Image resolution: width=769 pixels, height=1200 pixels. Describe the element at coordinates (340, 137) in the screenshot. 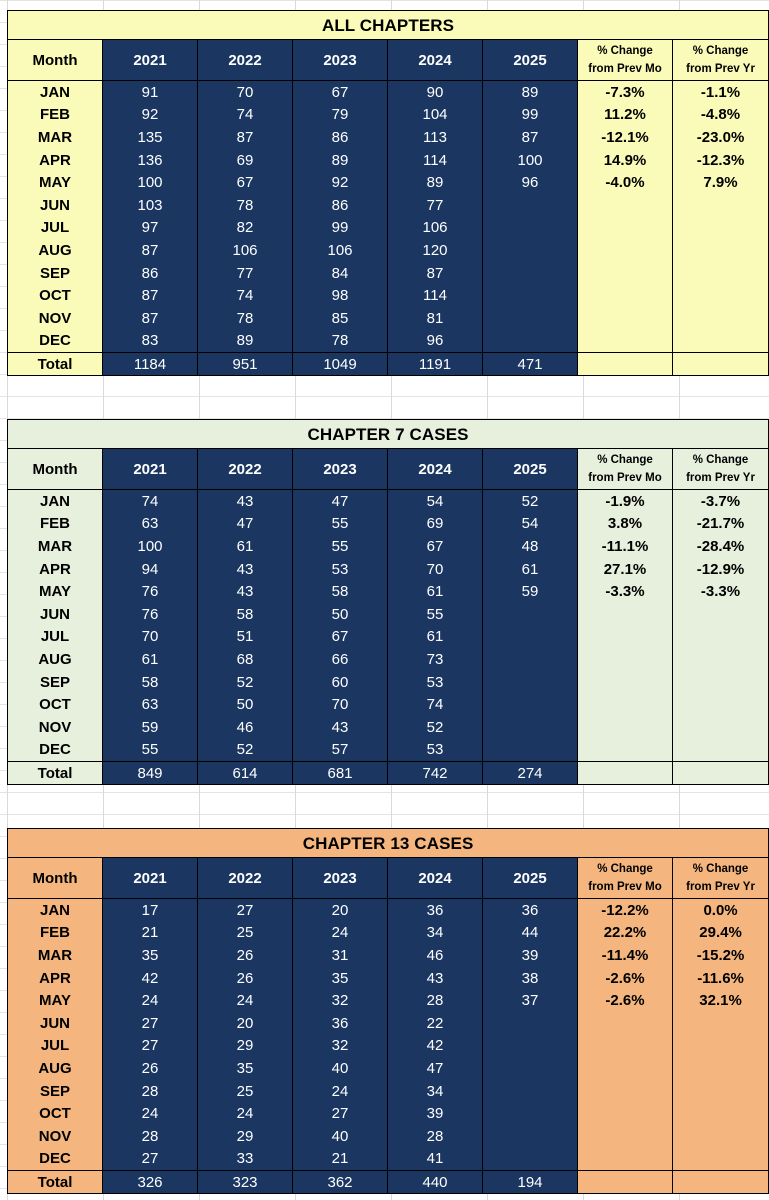

I see `year-value-cell: 86` at that location.